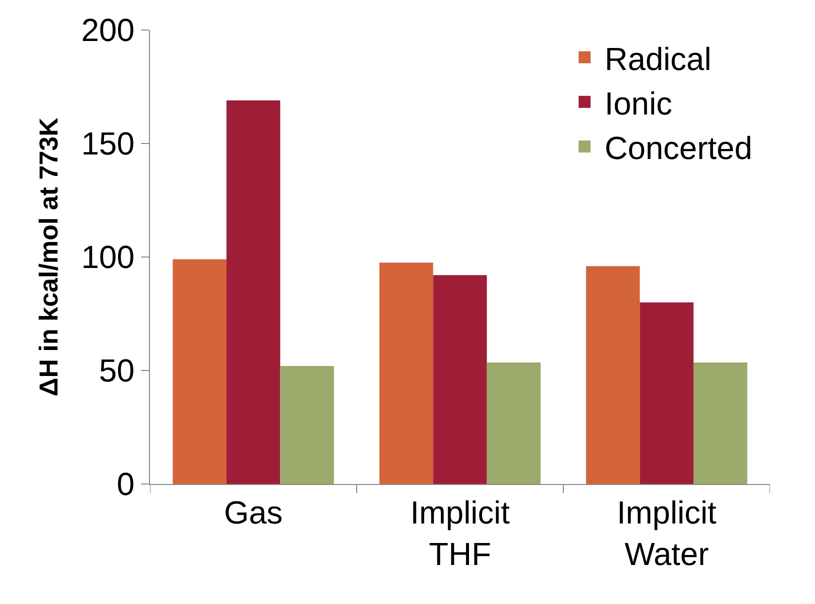  Describe the element at coordinates (253, 512) in the screenshot. I see `x-tick-label: Gas` at that location.